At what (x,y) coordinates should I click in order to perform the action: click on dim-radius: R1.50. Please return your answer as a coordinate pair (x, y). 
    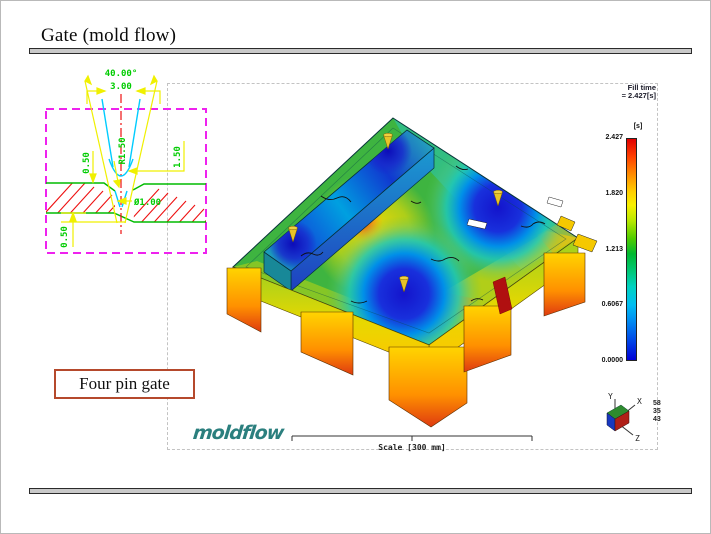
    Looking at the image, I should click on (123, 150).